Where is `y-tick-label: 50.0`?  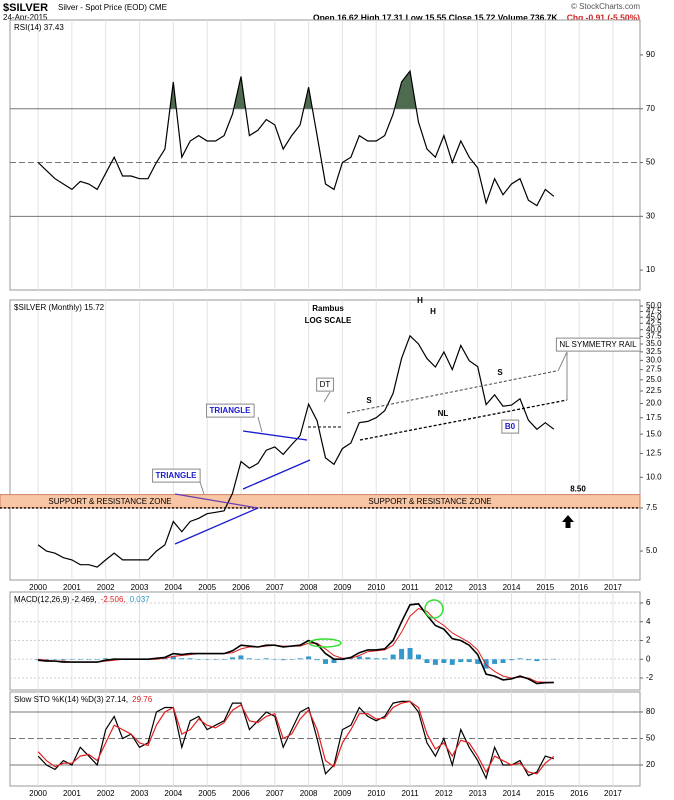
y-tick-label: 50.0 is located at coordinates (654, 305).